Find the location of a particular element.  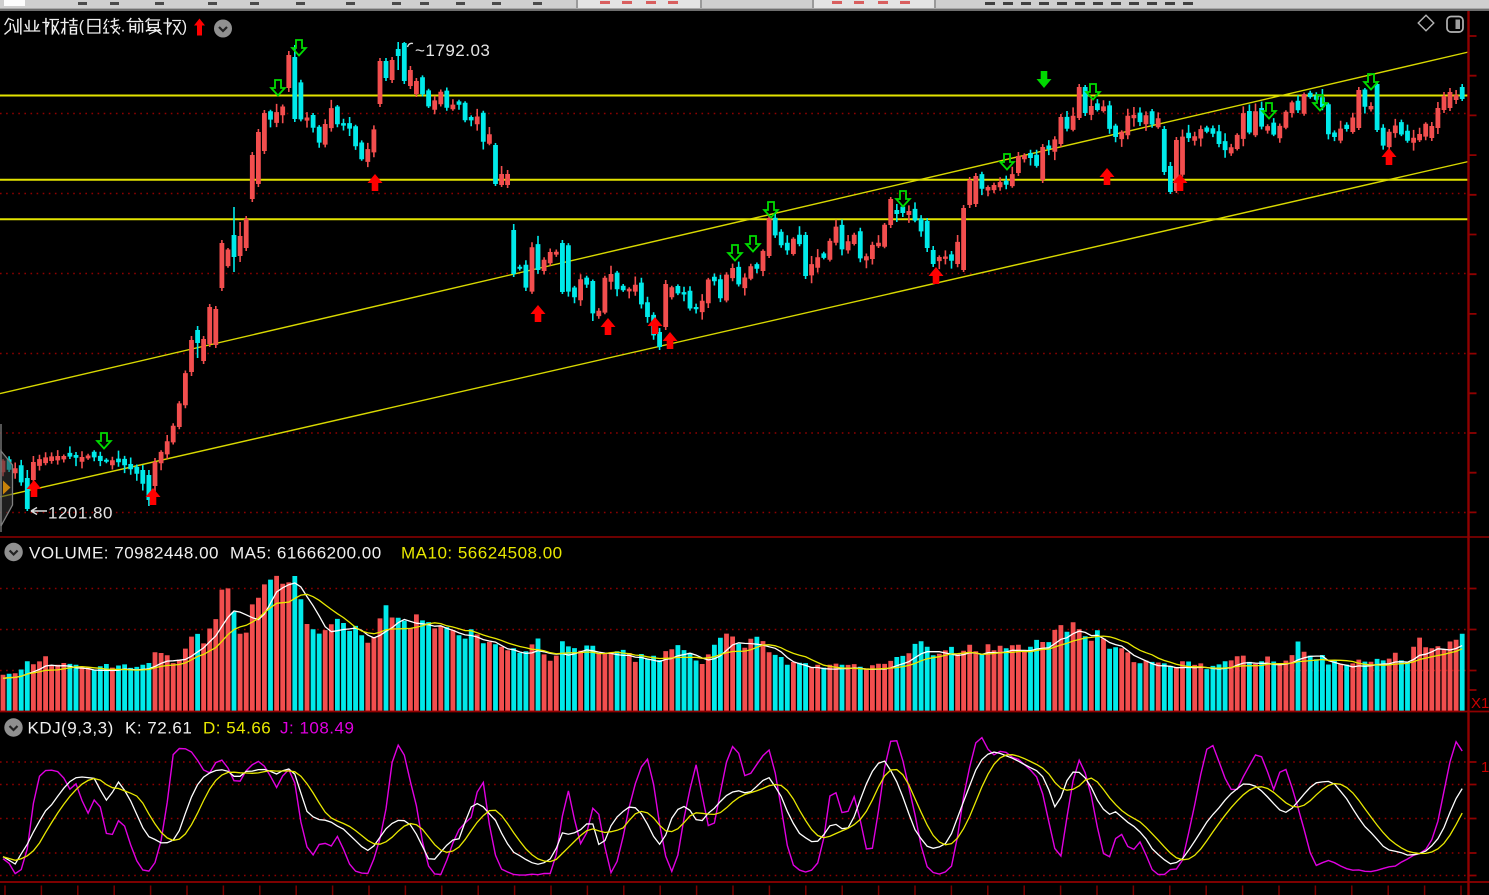

svg-text: MA5: 61666200.00 is located at coordinates (306, 553).